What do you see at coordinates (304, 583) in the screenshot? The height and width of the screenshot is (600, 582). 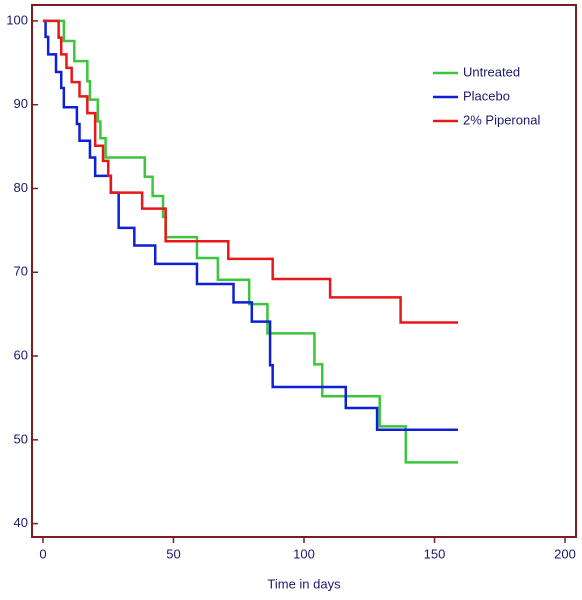 I see `x-axis-label: Time in days` at bounding box center [304, 583].